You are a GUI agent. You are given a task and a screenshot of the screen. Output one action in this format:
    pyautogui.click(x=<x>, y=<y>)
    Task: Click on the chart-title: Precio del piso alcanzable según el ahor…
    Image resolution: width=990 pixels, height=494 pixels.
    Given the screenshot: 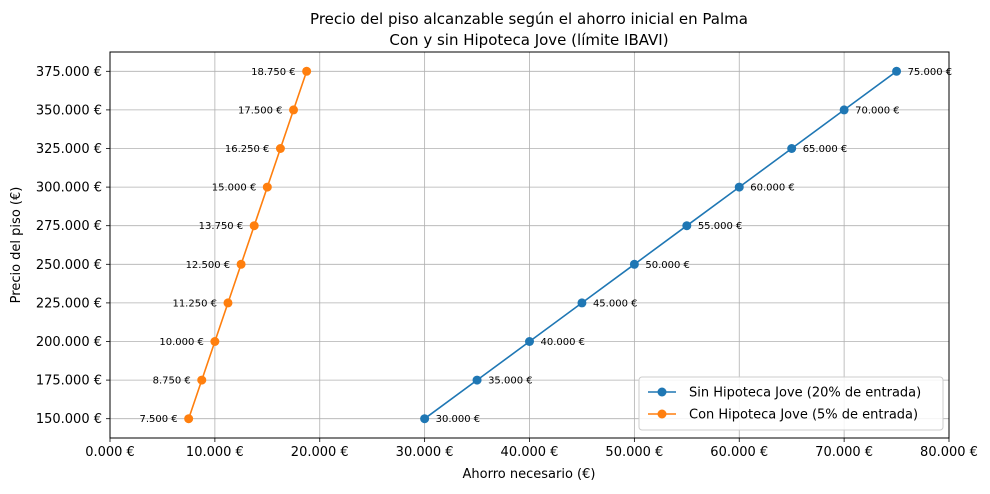 What is the action you would take?
    pyautogui.click(x=529, y=19)
    